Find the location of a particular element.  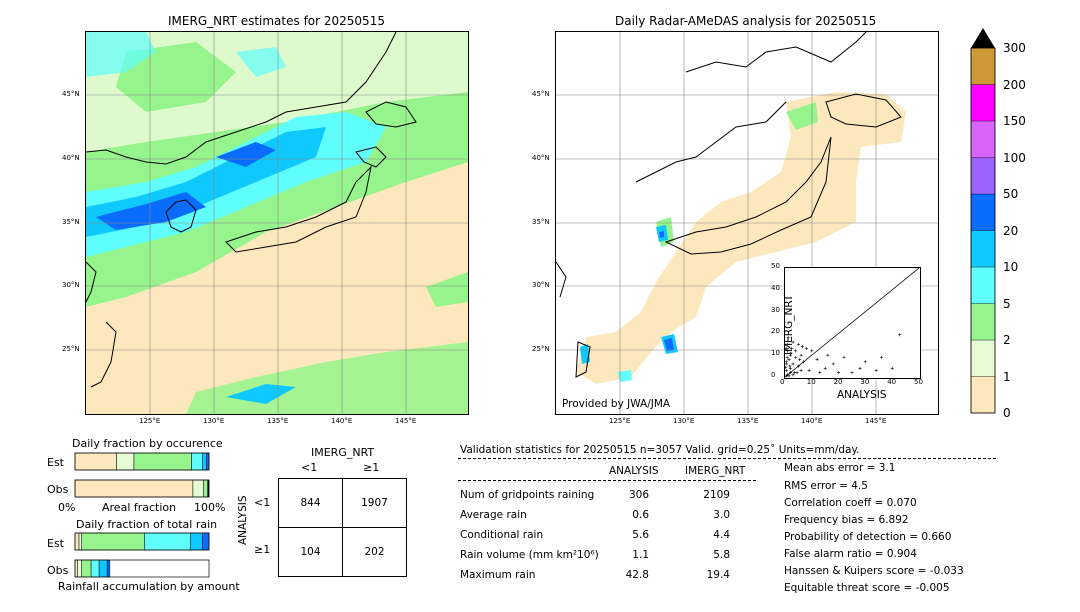

right-lon-tick: 145°E is located at coordinates (876, 421).